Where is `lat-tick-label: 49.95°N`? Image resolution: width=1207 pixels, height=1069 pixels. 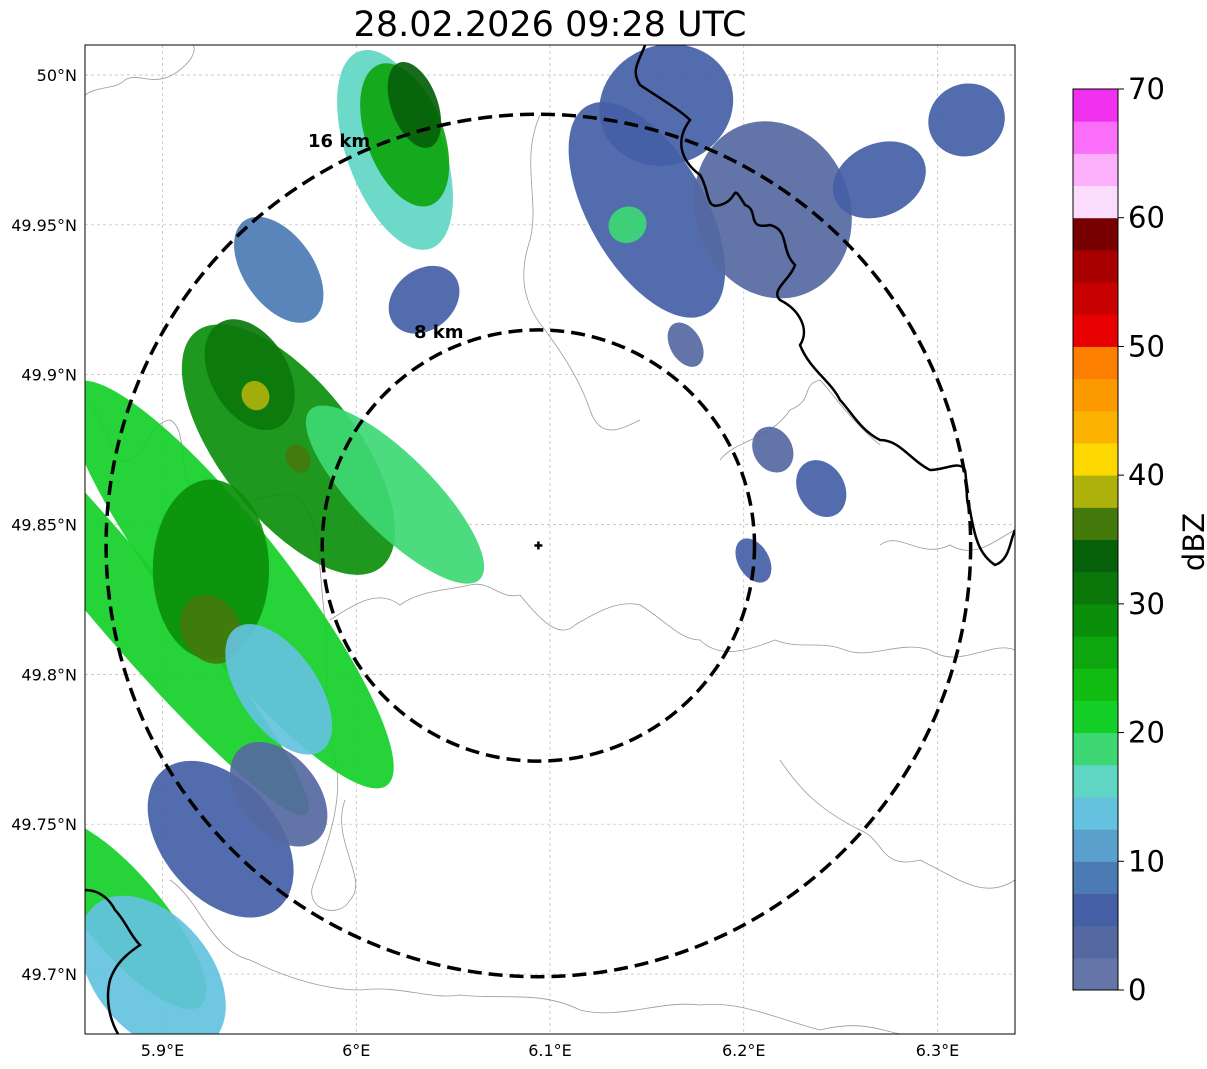 lat-tick-label: 49.95°N is located at coordinates (44, 225).